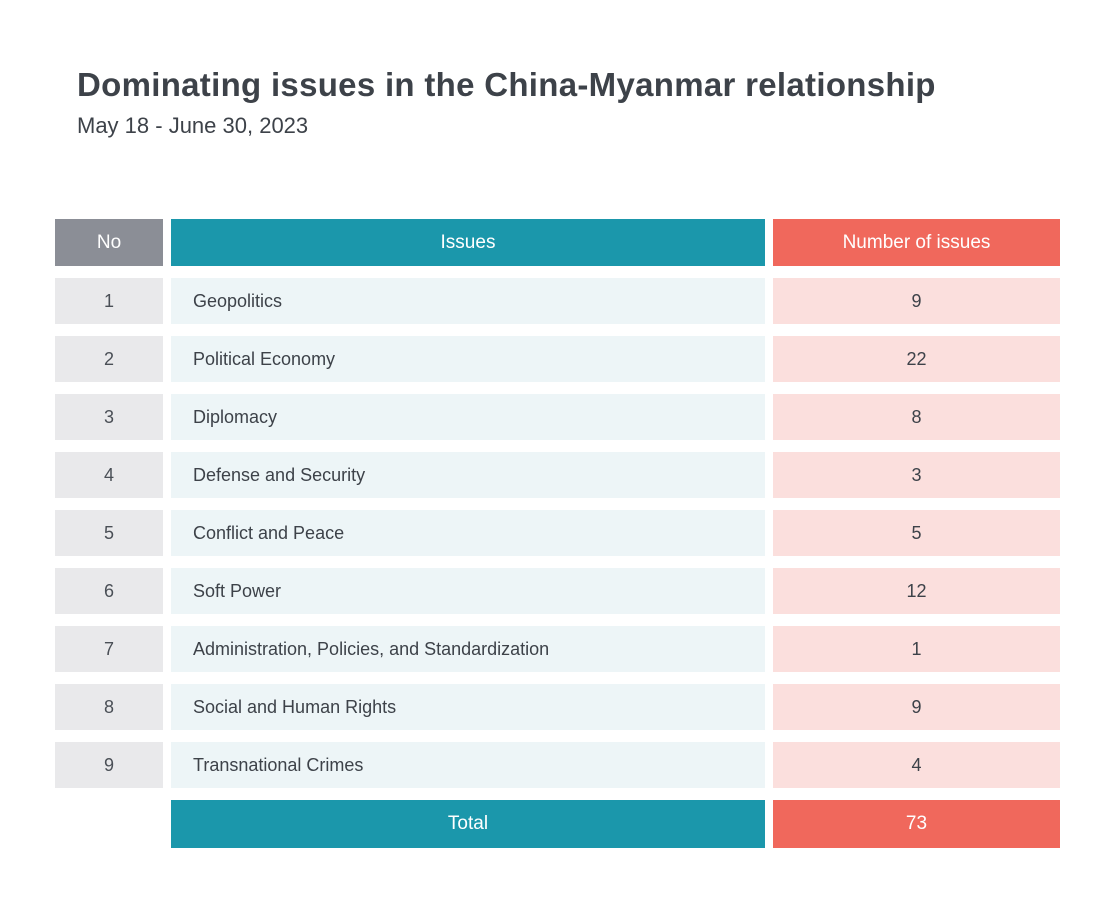 Image resolution: width=1110 pixels, height=907 pixels. Describe the element at coordinates (468, 301) in the screenshot. I see `row-issue: Geopolitics` at that location.